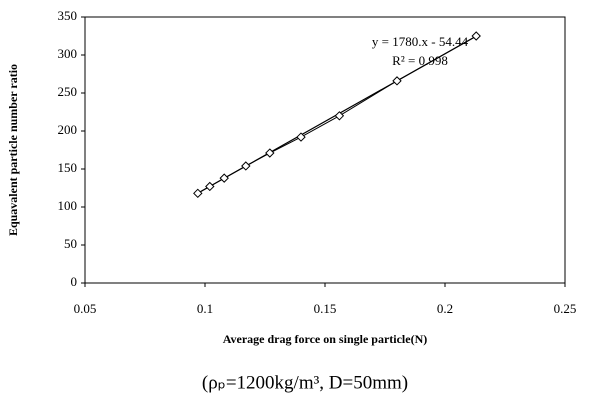 The height and width of the screenshot is (405, 609). I want to click on x-tick-label: 0.15, so click(325, 308).